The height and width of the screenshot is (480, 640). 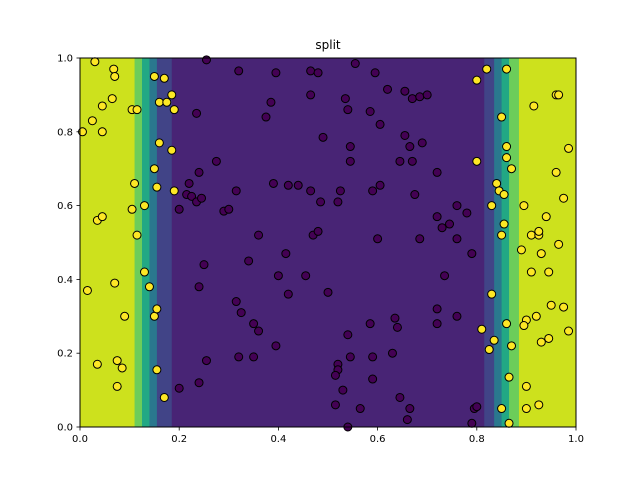 I want to click on y-axis: 0.0 0.2 0.4 0.6 0.8 1.0, so click(x=68, y=244).